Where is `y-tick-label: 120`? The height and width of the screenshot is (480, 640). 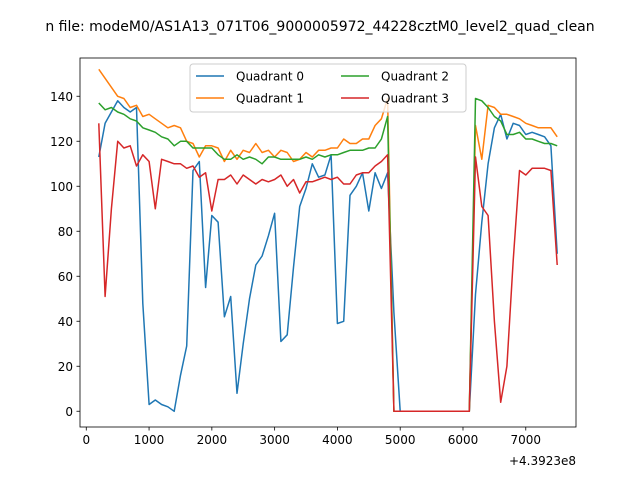
y-tick-label: 120 is located at coordinates (61, 142).